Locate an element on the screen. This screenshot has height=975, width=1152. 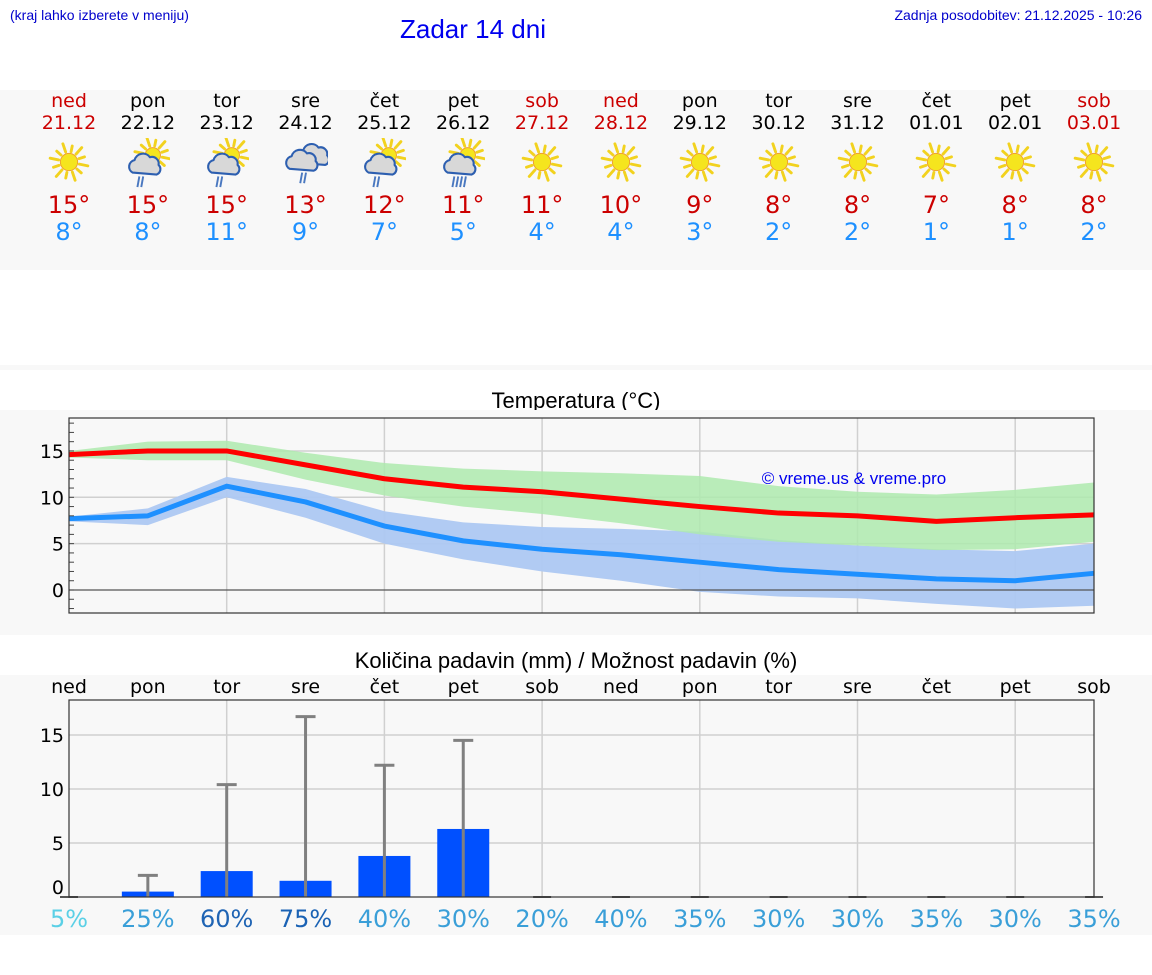
x-day-label: pet is located at coordinates (463, 687).